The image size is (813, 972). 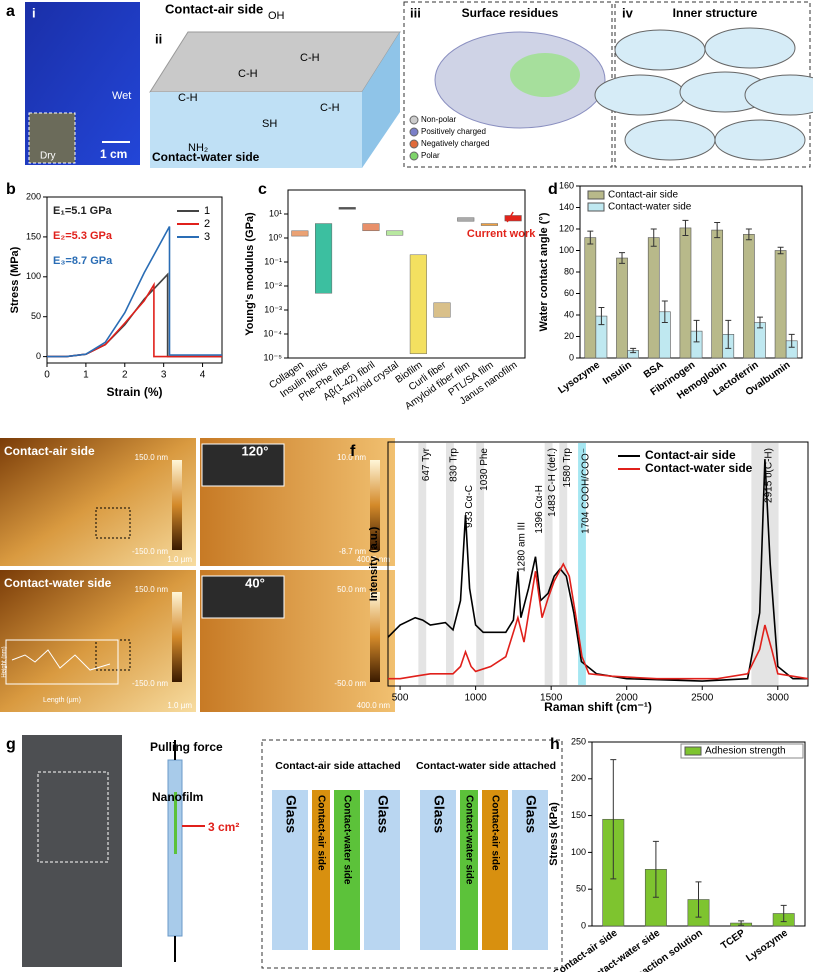 I want to click on afm-image, so click(x=98, y=502).